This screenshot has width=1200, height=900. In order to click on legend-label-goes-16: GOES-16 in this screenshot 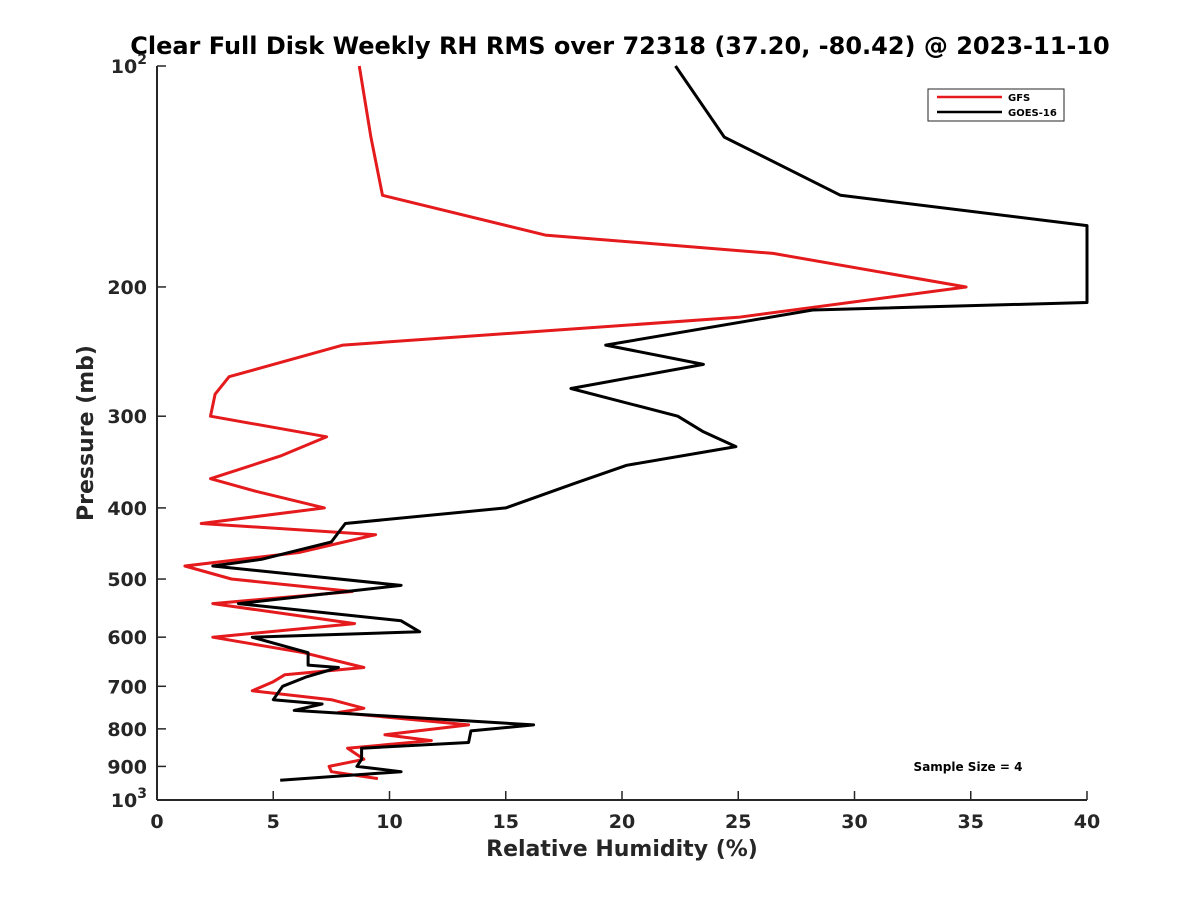, I will do `click(1032, 113)`.